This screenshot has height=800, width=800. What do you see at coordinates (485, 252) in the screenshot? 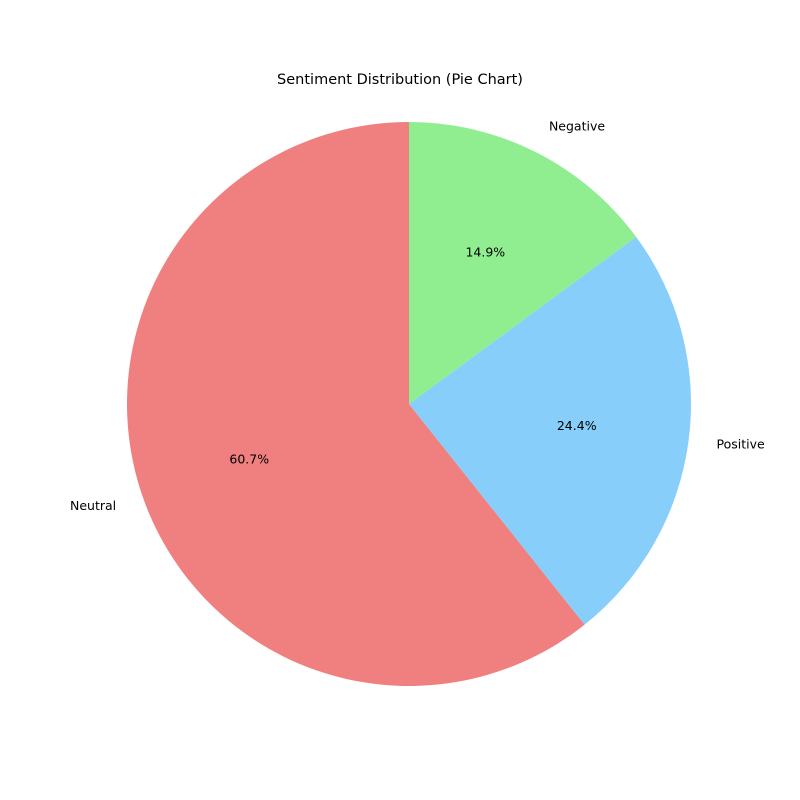
I see `pct-label-negative: 14.9%` at bounding box center [485, 252].